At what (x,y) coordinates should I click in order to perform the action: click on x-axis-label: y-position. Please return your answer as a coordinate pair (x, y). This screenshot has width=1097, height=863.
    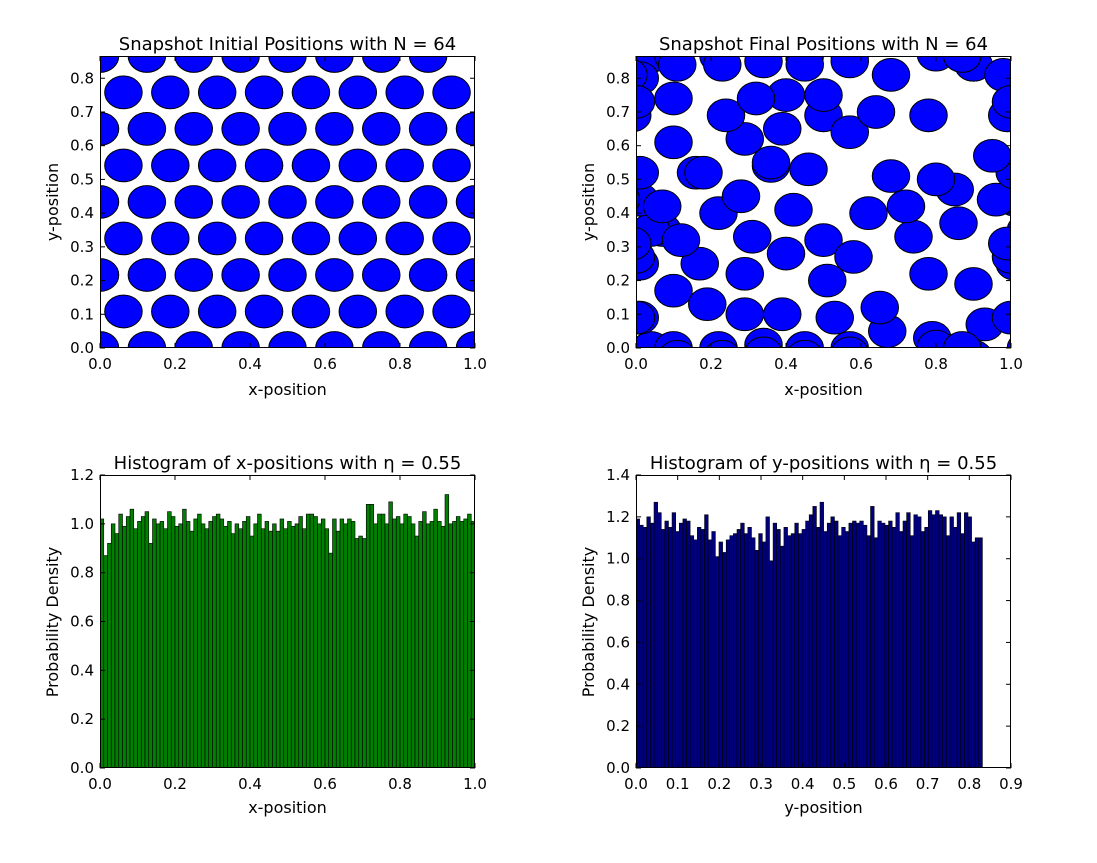
    Looking at the image, I should click on (823, 807).